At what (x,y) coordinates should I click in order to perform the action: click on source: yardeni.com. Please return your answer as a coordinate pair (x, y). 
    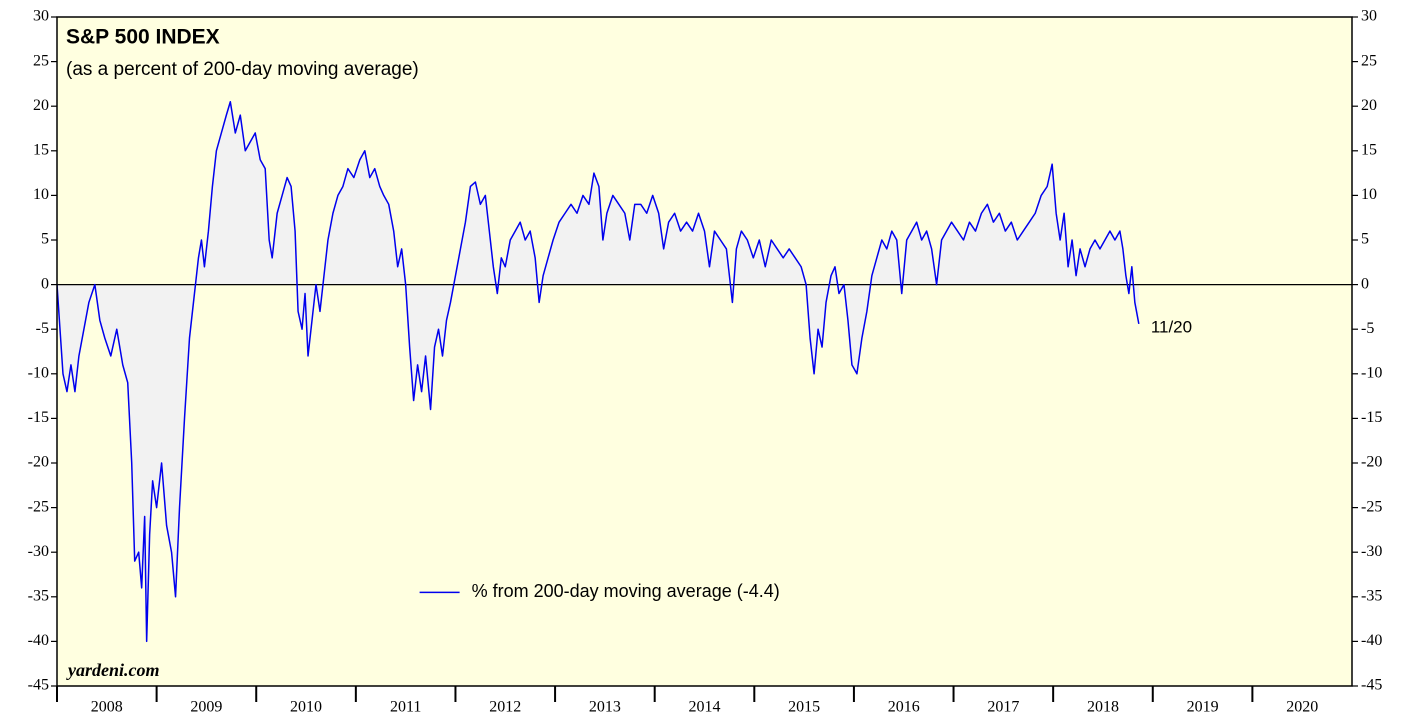
    Looking at the image, I should click on (113, 670).